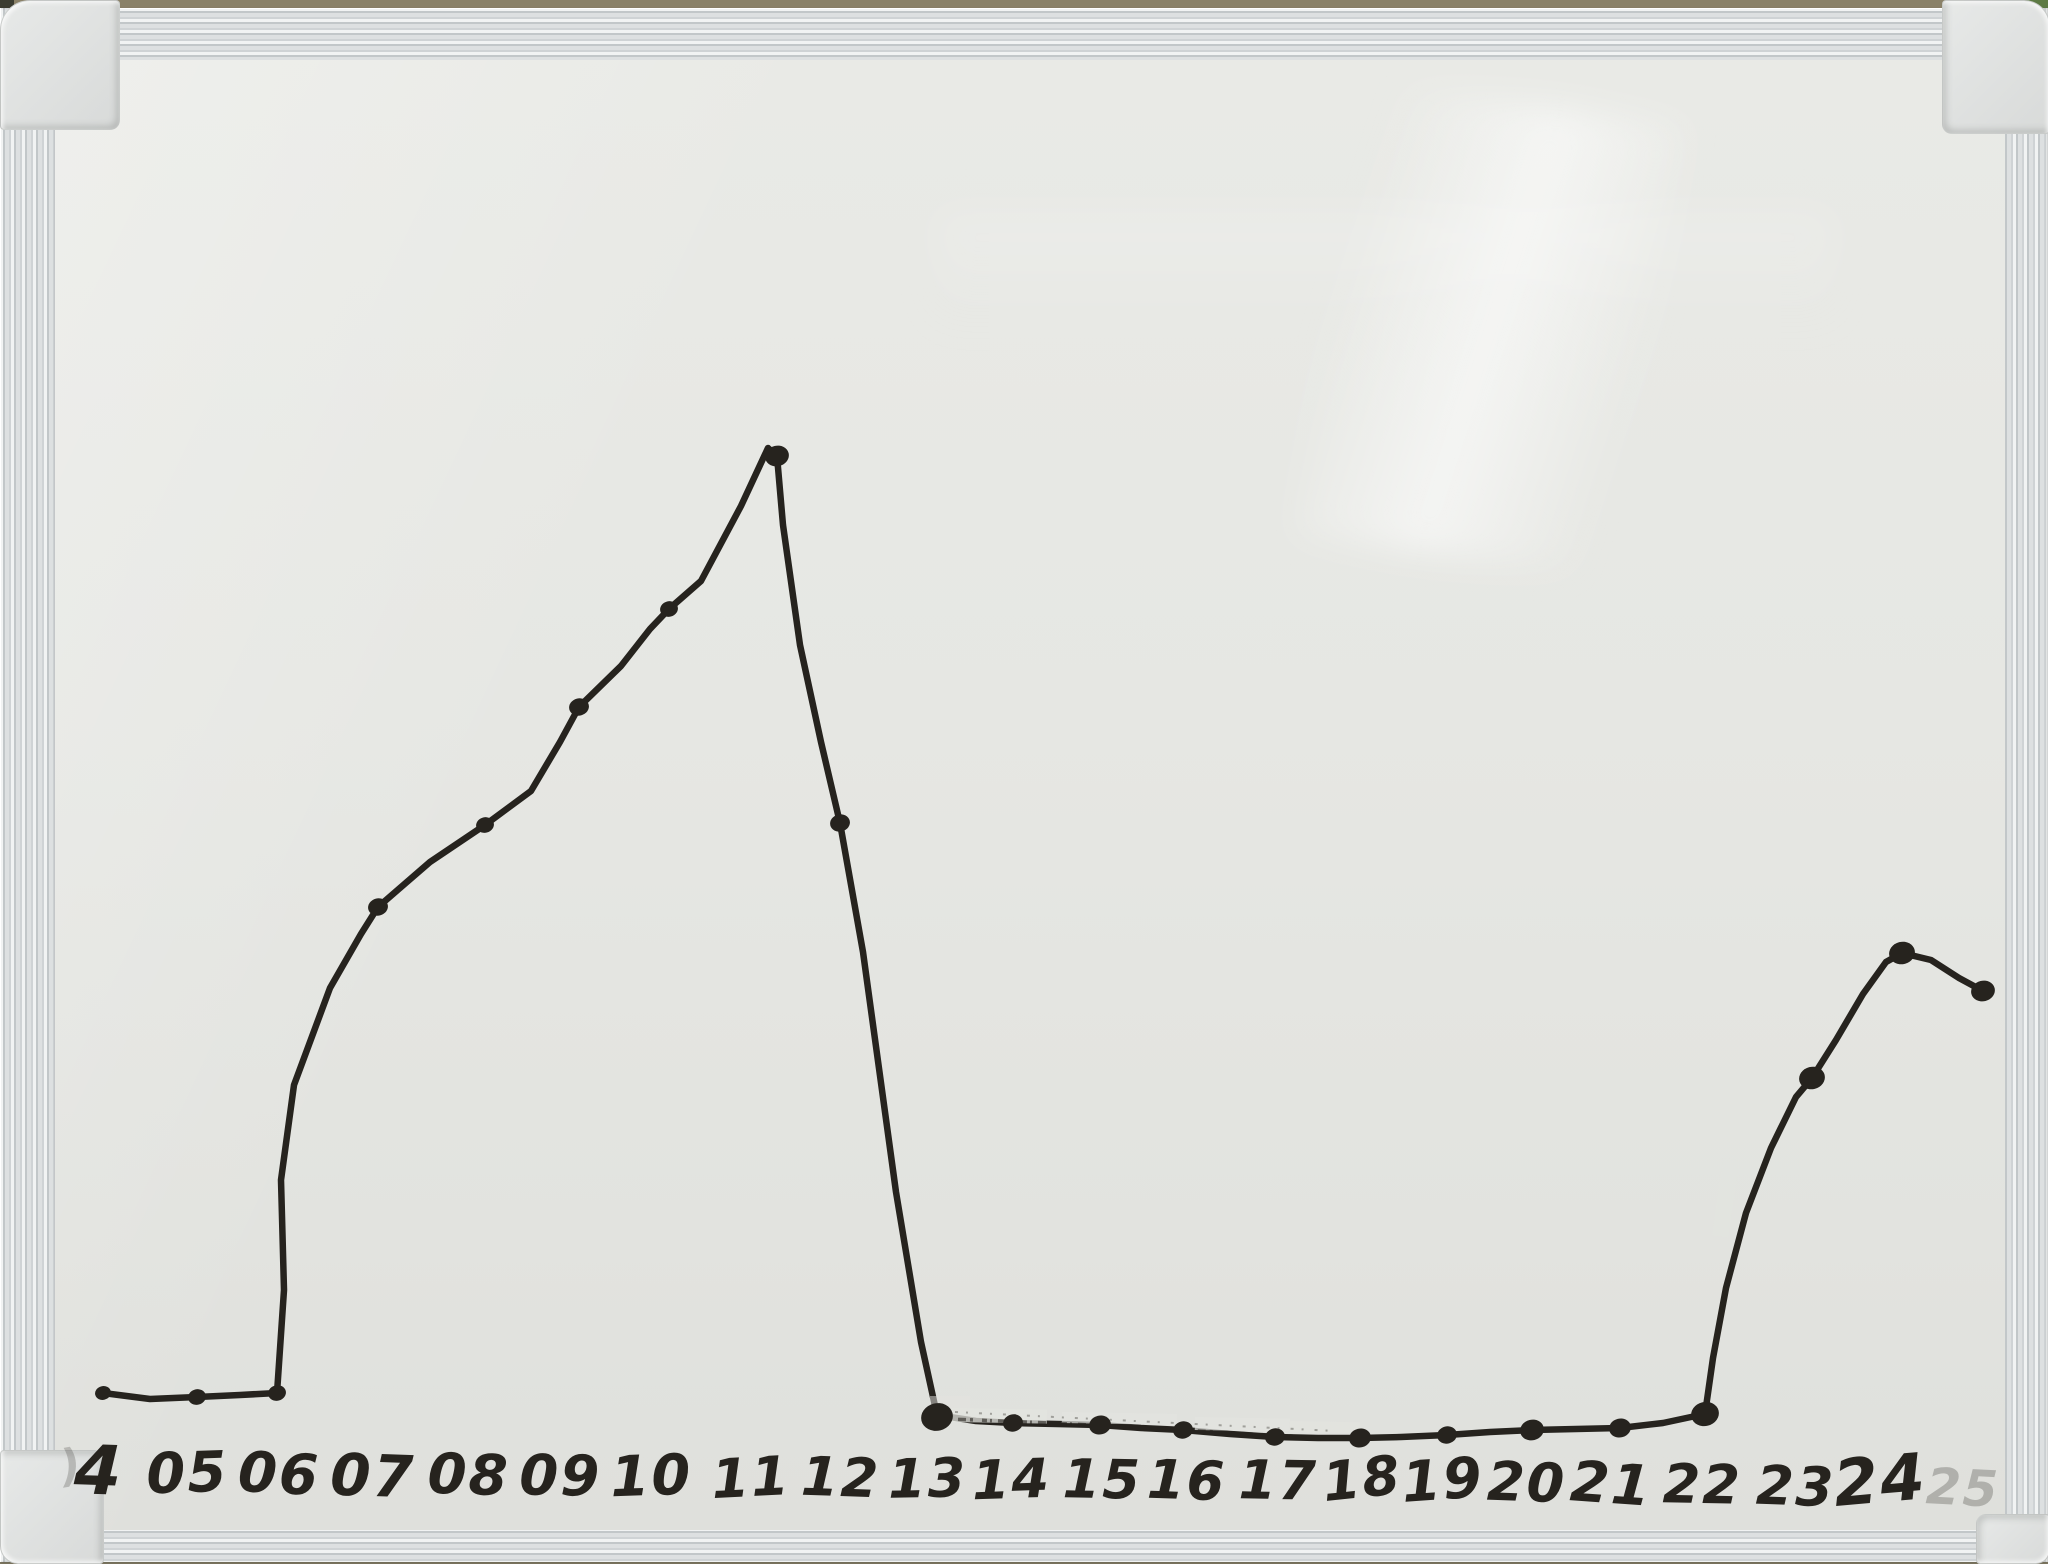 This screenshot has height=1564, width=2048. What do you see at coordinates (278, 1474) in the screenshot?
I see `x-axis-label: 06` at bounding box center [278, 1474].